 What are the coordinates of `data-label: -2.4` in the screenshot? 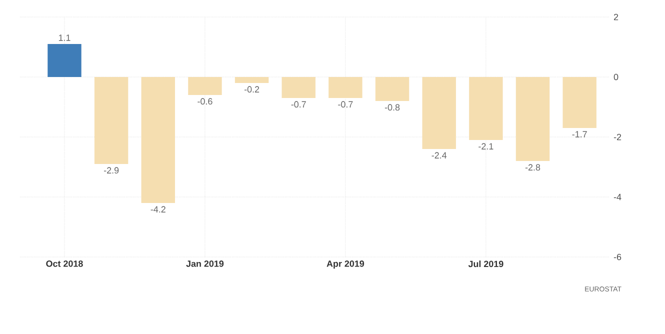 It's located at (439, 155).